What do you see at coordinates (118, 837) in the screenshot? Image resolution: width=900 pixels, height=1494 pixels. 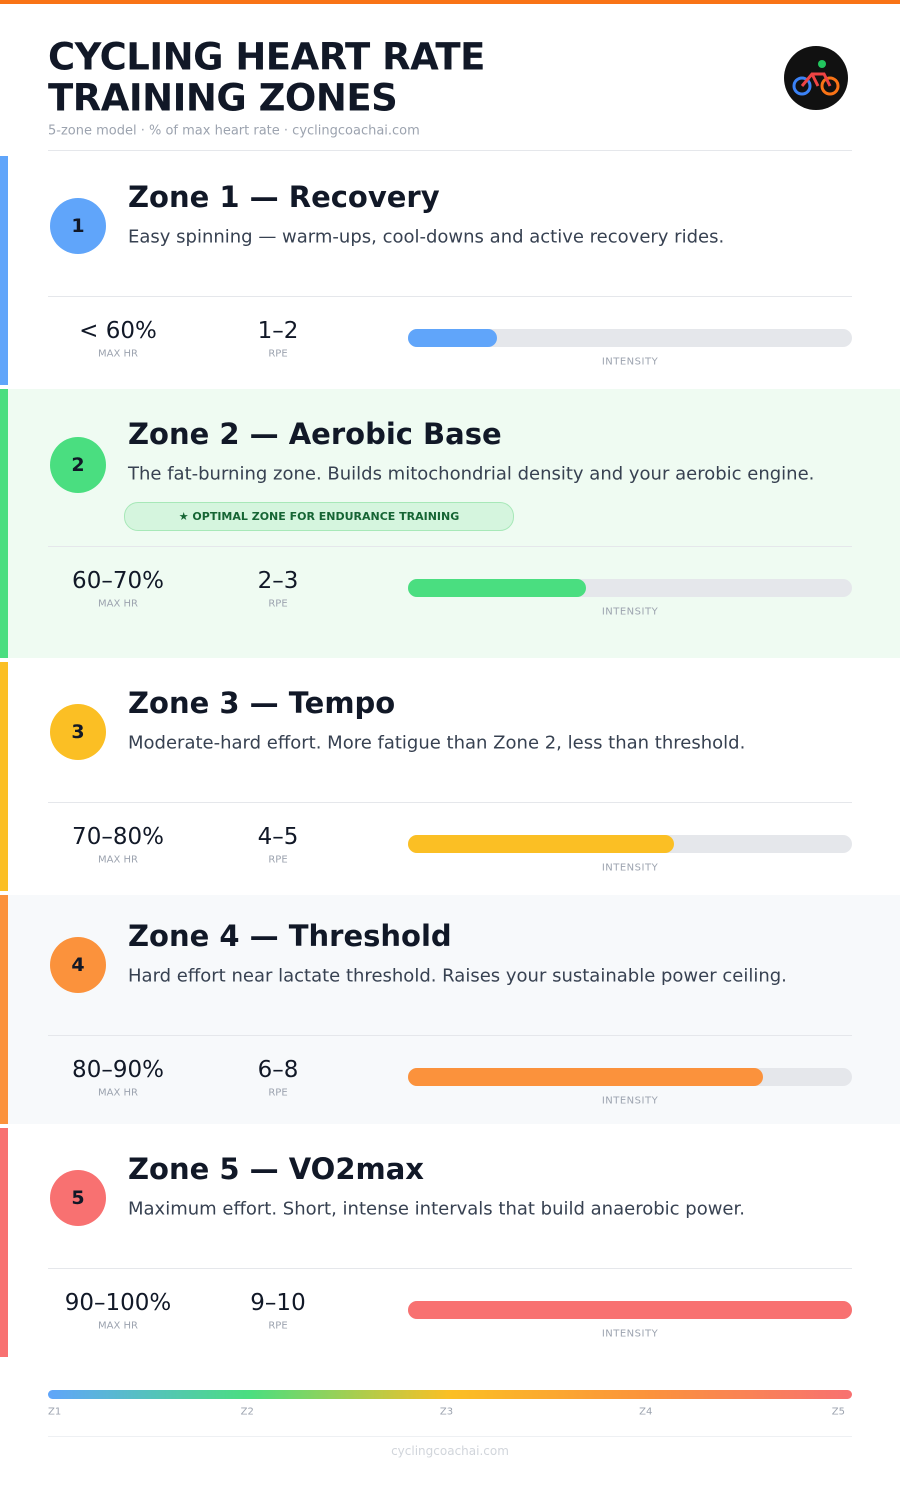 I see `hr-value: 70–80%` at bounding box center [118, 837].